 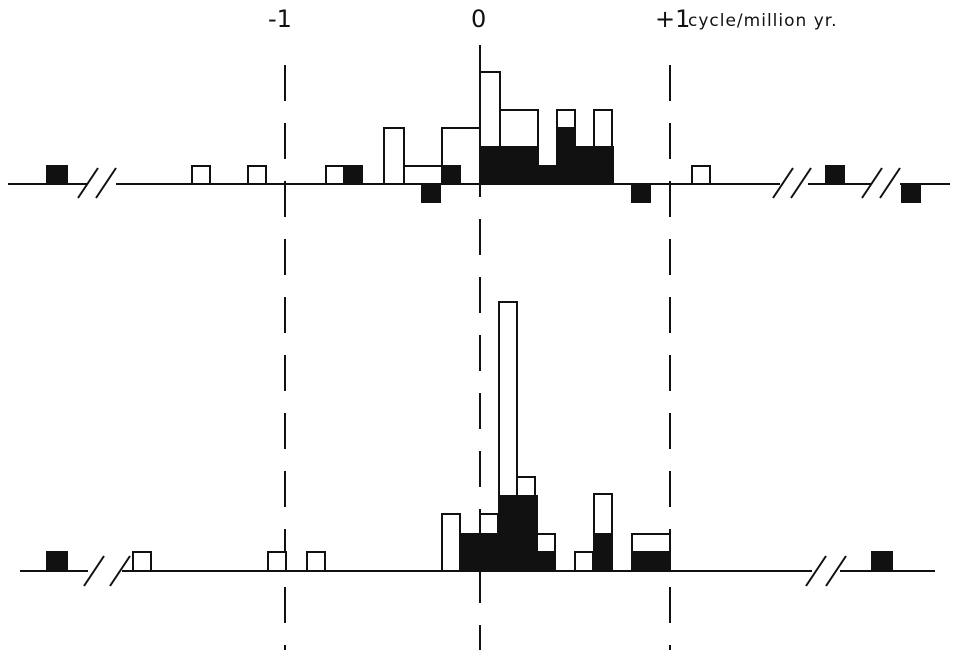 I want to click on lower-axis-breaks, so click(x=465, y=571).